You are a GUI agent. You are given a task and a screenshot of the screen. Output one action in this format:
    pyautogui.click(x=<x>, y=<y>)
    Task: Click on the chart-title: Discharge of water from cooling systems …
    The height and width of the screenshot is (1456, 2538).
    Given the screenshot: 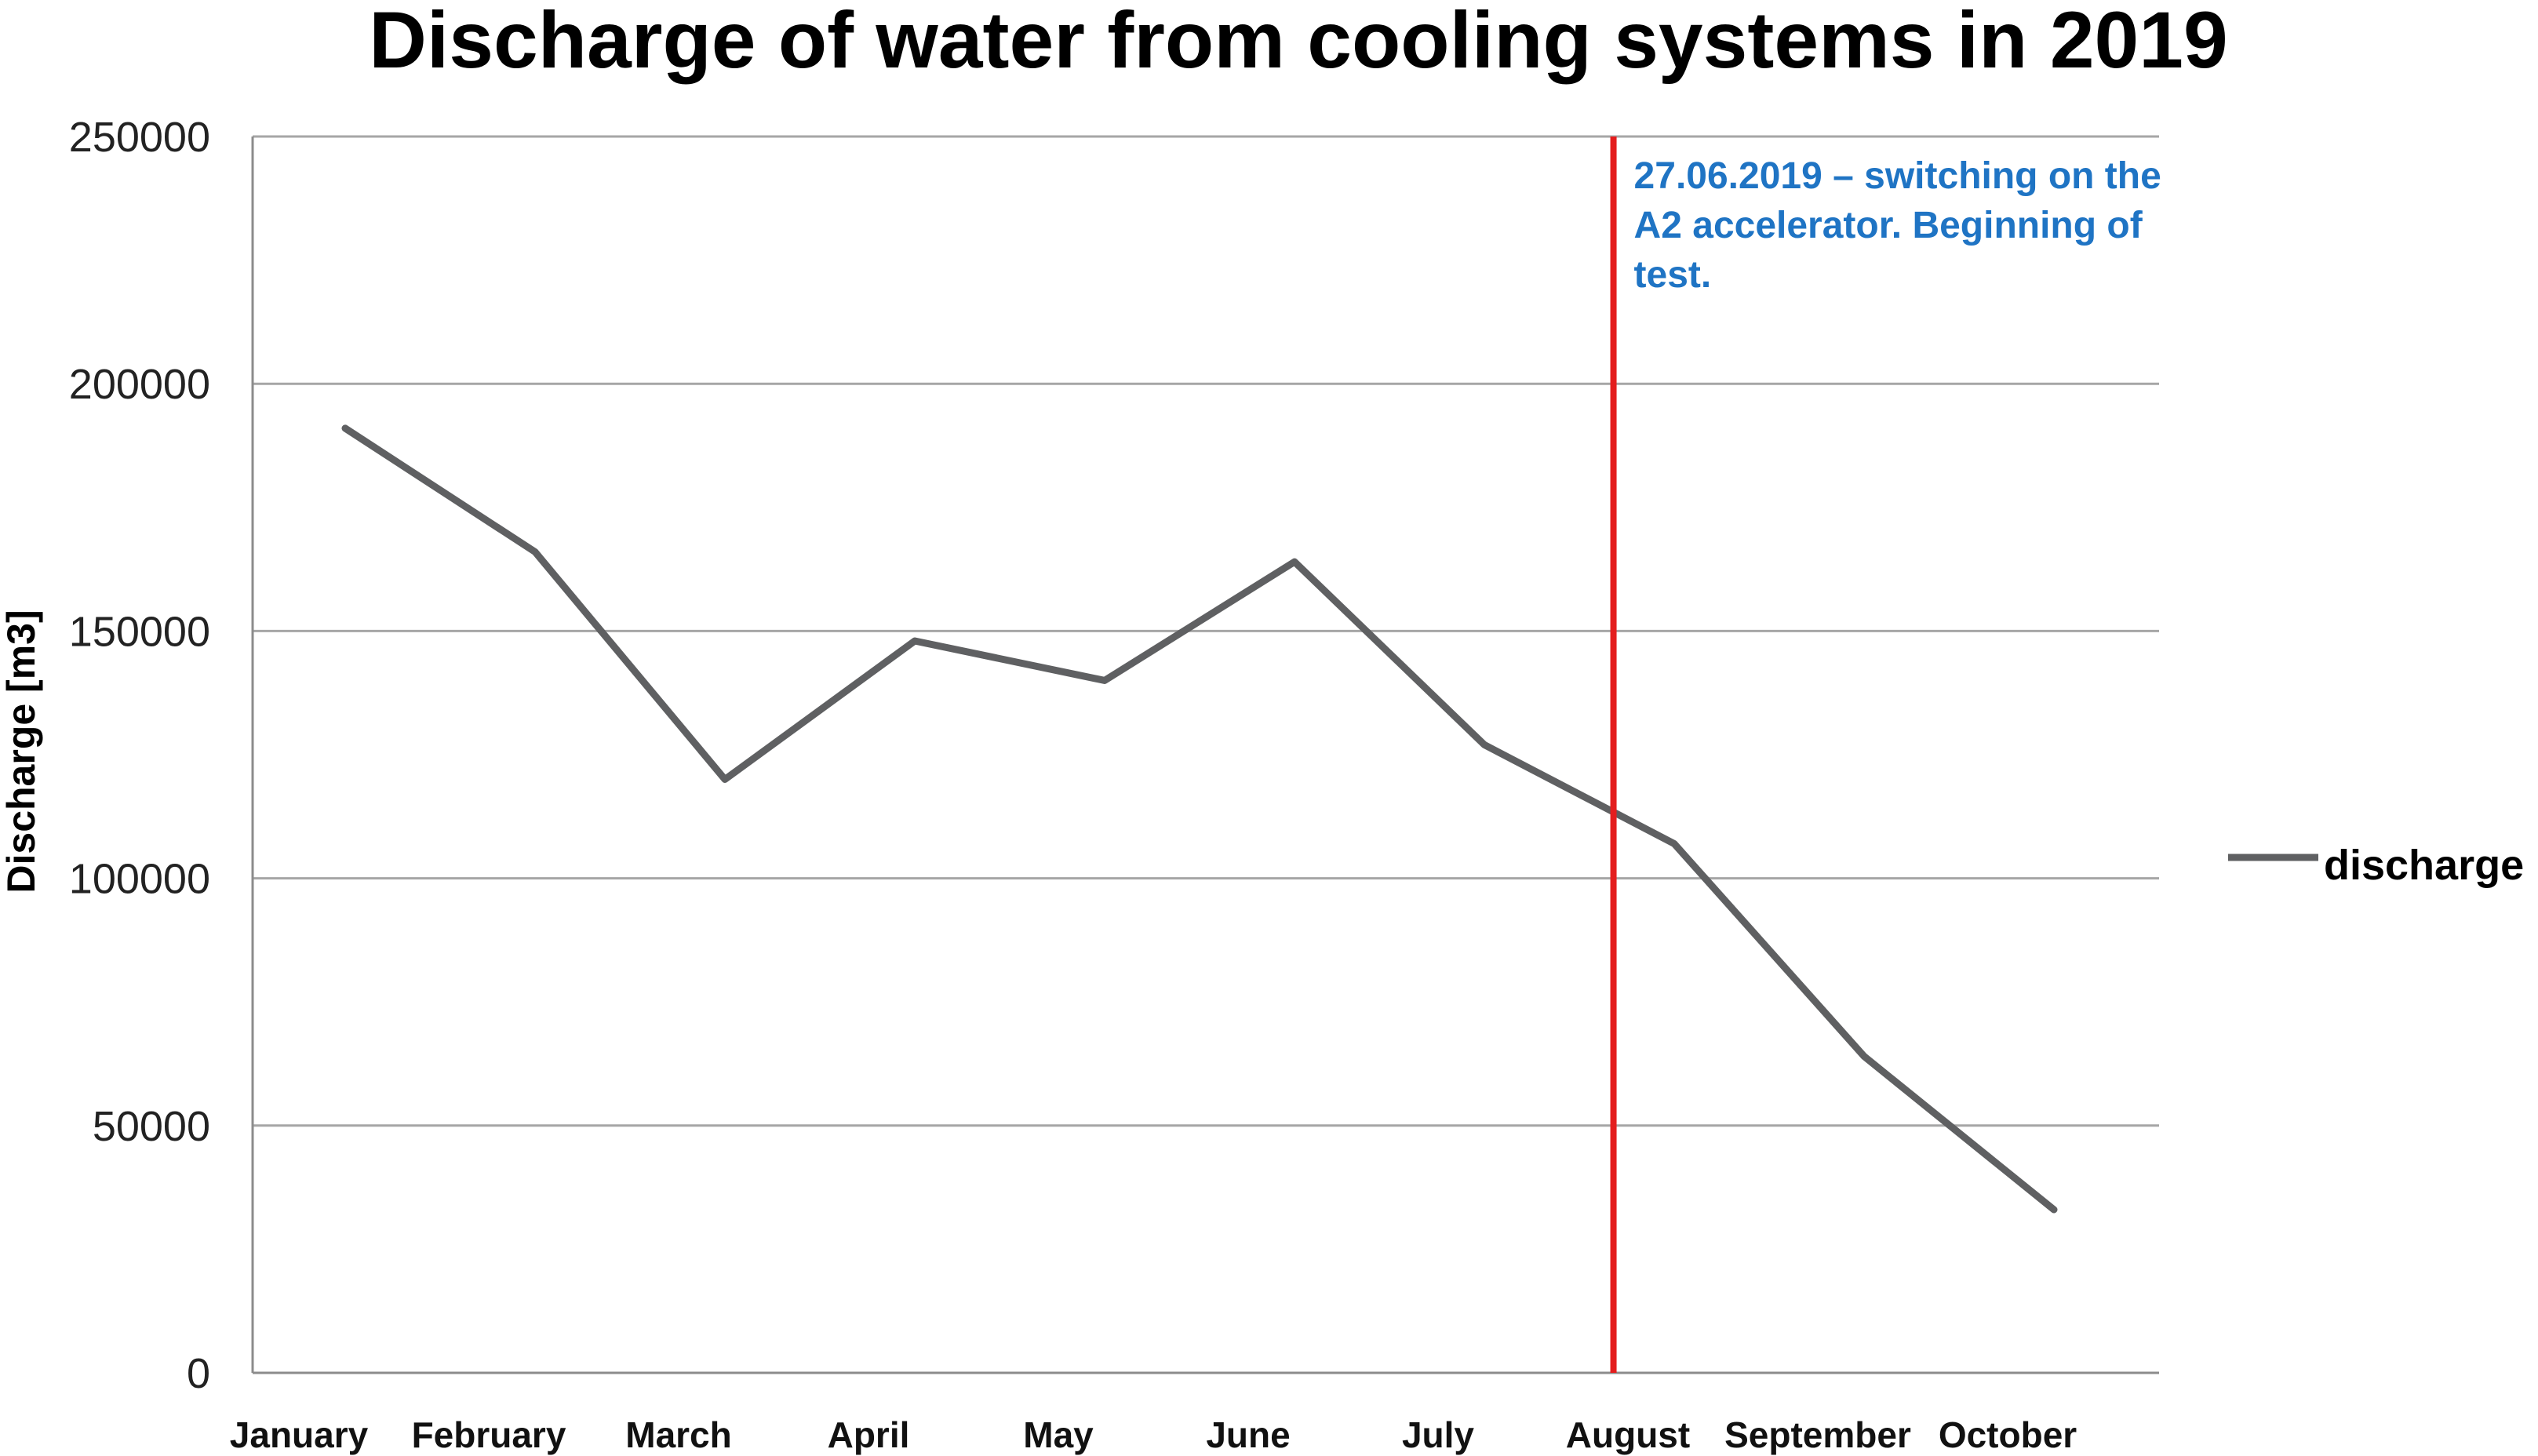 What is the action you would take?
    pyautogui.click(x=1298, y=42)
    